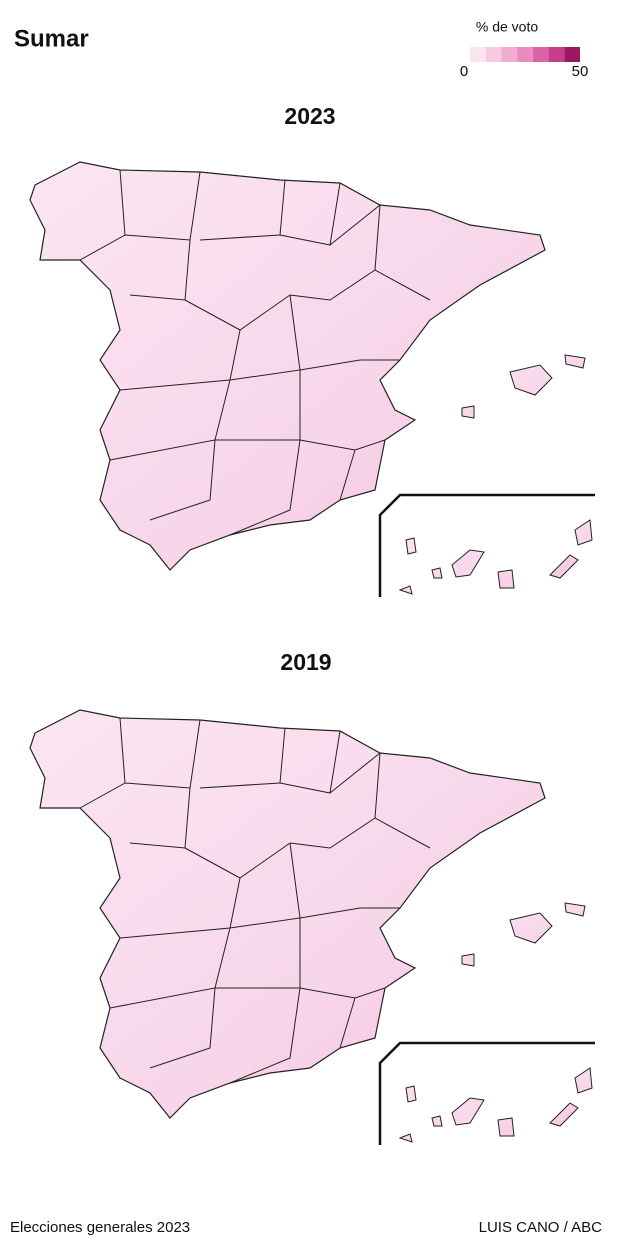 The image size is (624, 1253). What do you see at coordinates (100, 1227) in the screenshot?
I see `footer-left: Elecciones generales 2023` at bounding box center [100, 1227].